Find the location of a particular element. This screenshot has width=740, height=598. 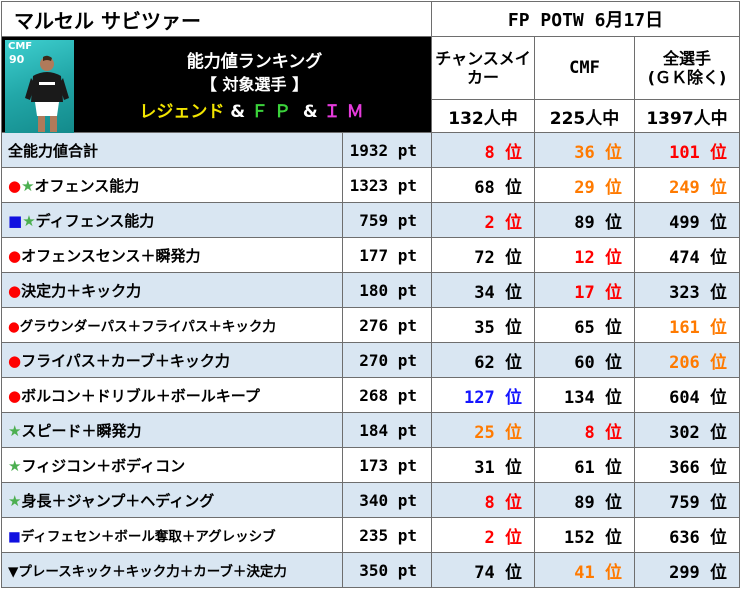

stat-label: ★スピード＋瞬発力 is located at coordinates (172, 430).